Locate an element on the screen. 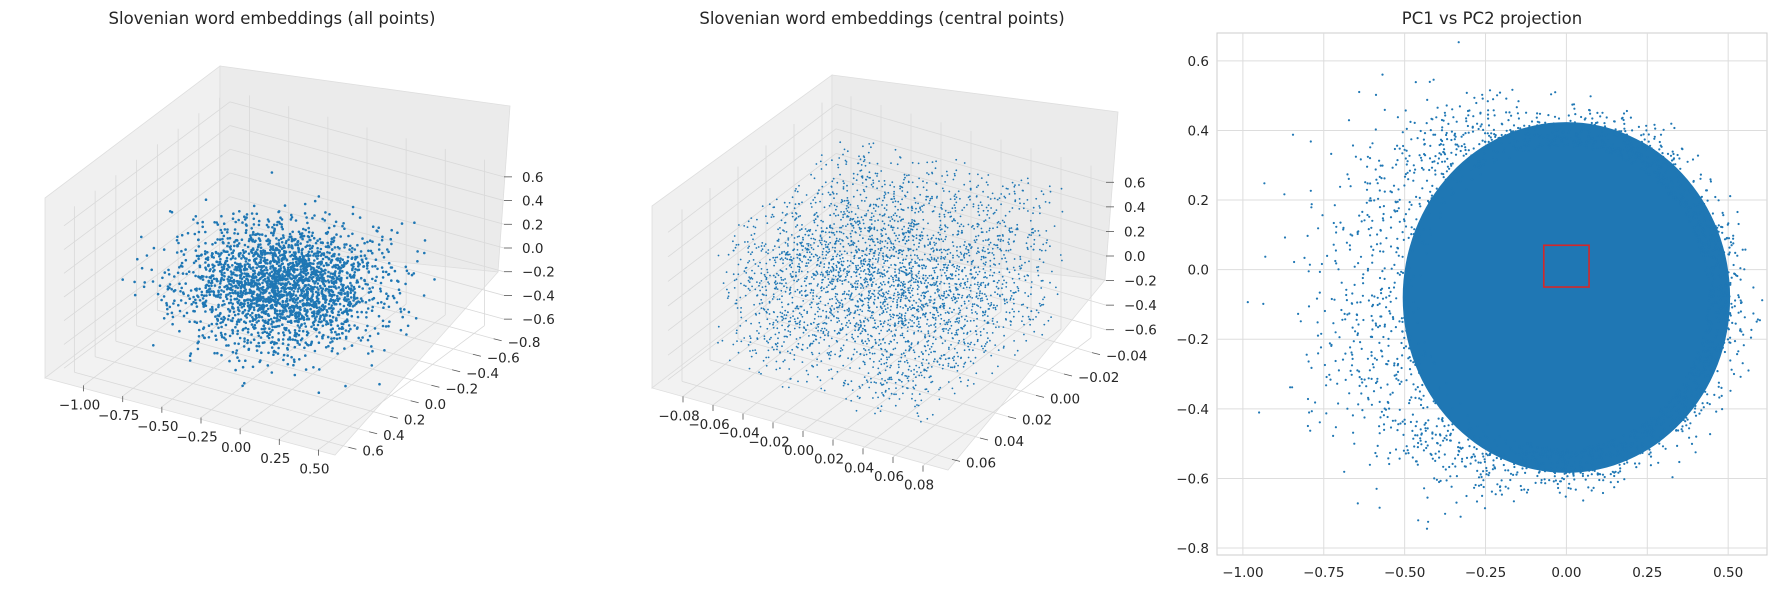 This screenshot has height=590, width=1776. y-tick-label: 0.6 is located at coordinates (372, 451).